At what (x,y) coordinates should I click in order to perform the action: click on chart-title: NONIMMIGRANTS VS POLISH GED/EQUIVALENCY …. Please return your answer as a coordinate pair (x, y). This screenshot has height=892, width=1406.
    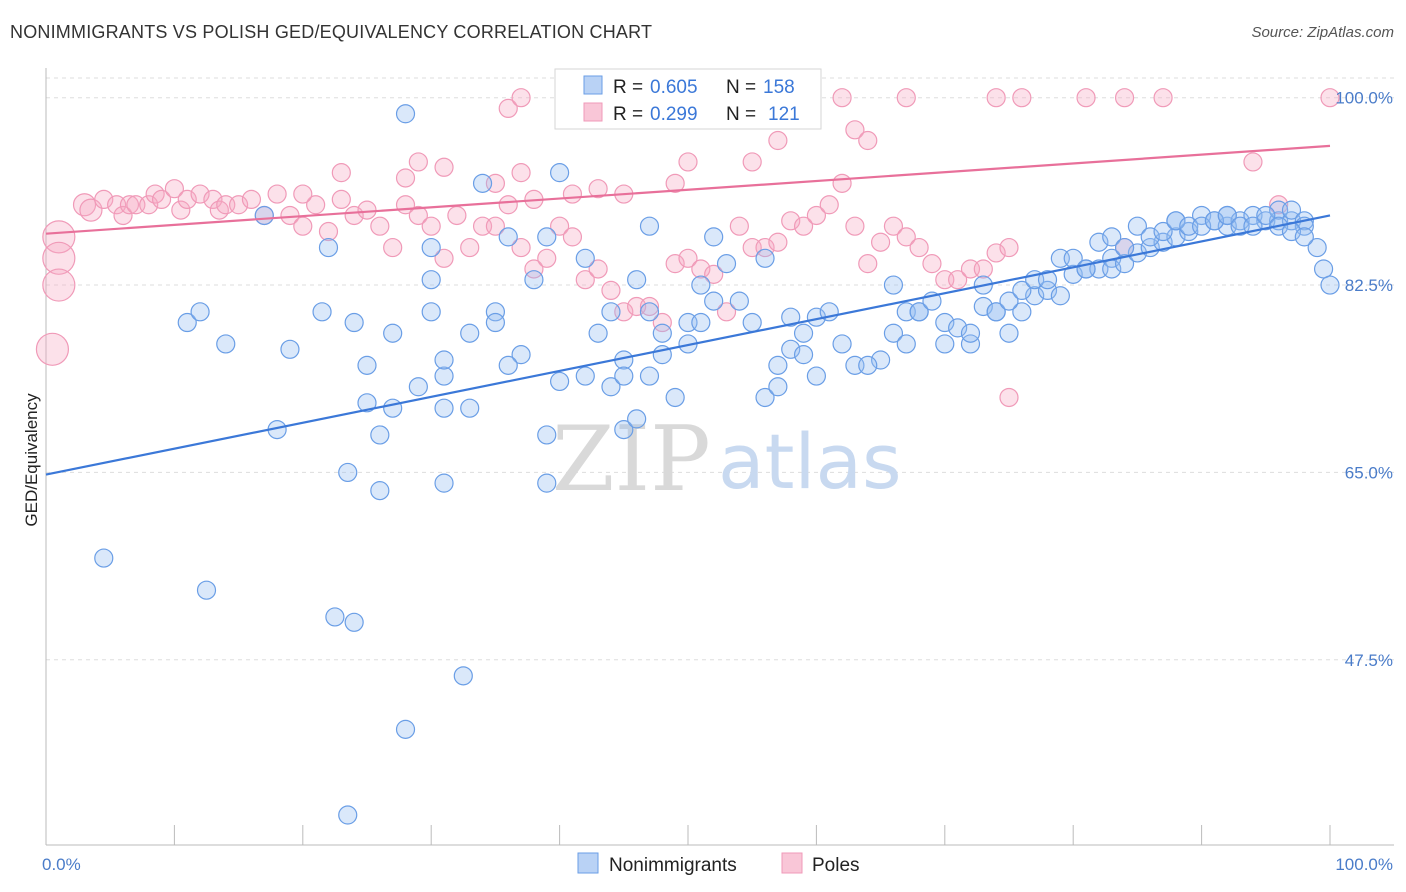
    Looking at the image, I should click on (331, 32).